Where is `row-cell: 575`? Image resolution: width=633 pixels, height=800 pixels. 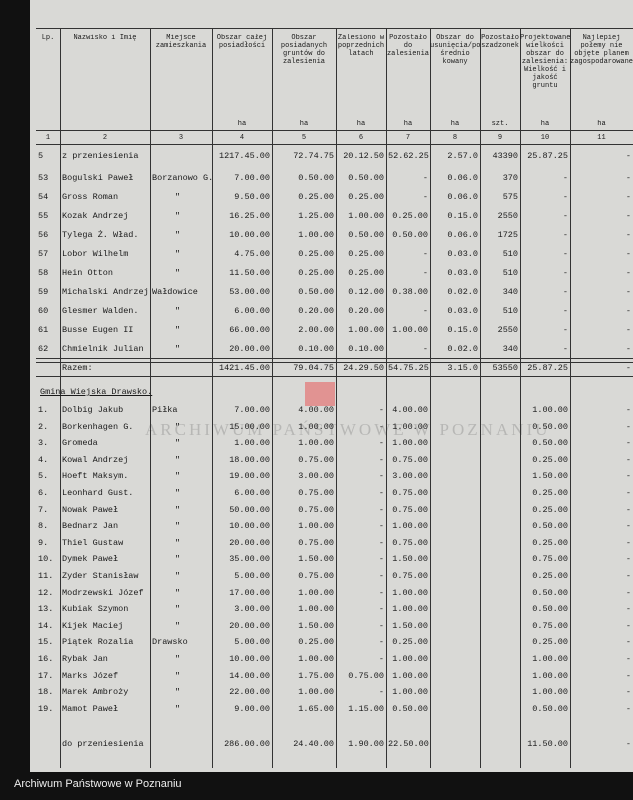
row-cell: 575 is located at coordinates (510, 197).